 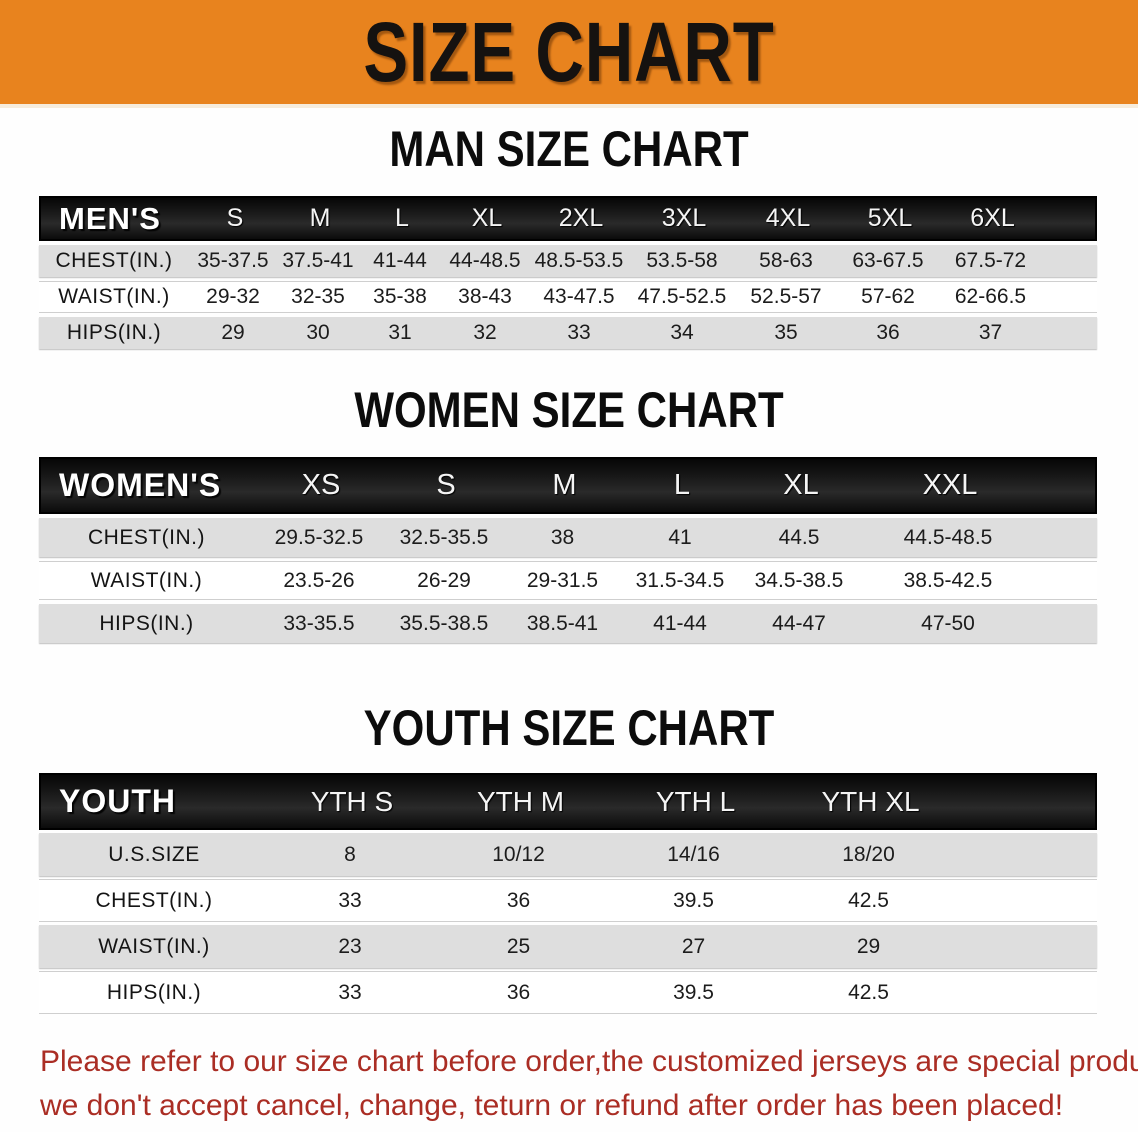 What do you see at coordinates (318, 332) in the screenshot?
I see `cell-value: 30` at bounding box center [318, 332].